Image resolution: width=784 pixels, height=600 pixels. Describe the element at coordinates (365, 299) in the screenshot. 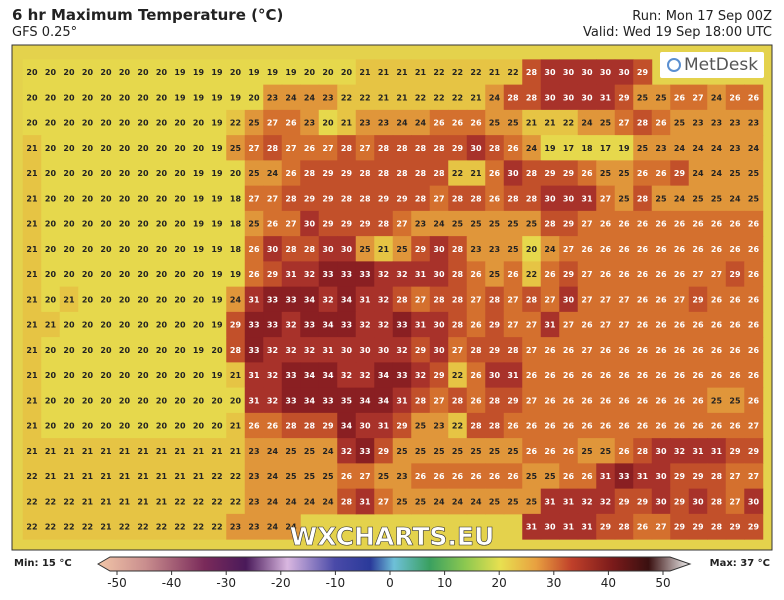

I see `temperature-label: 31` at that location.